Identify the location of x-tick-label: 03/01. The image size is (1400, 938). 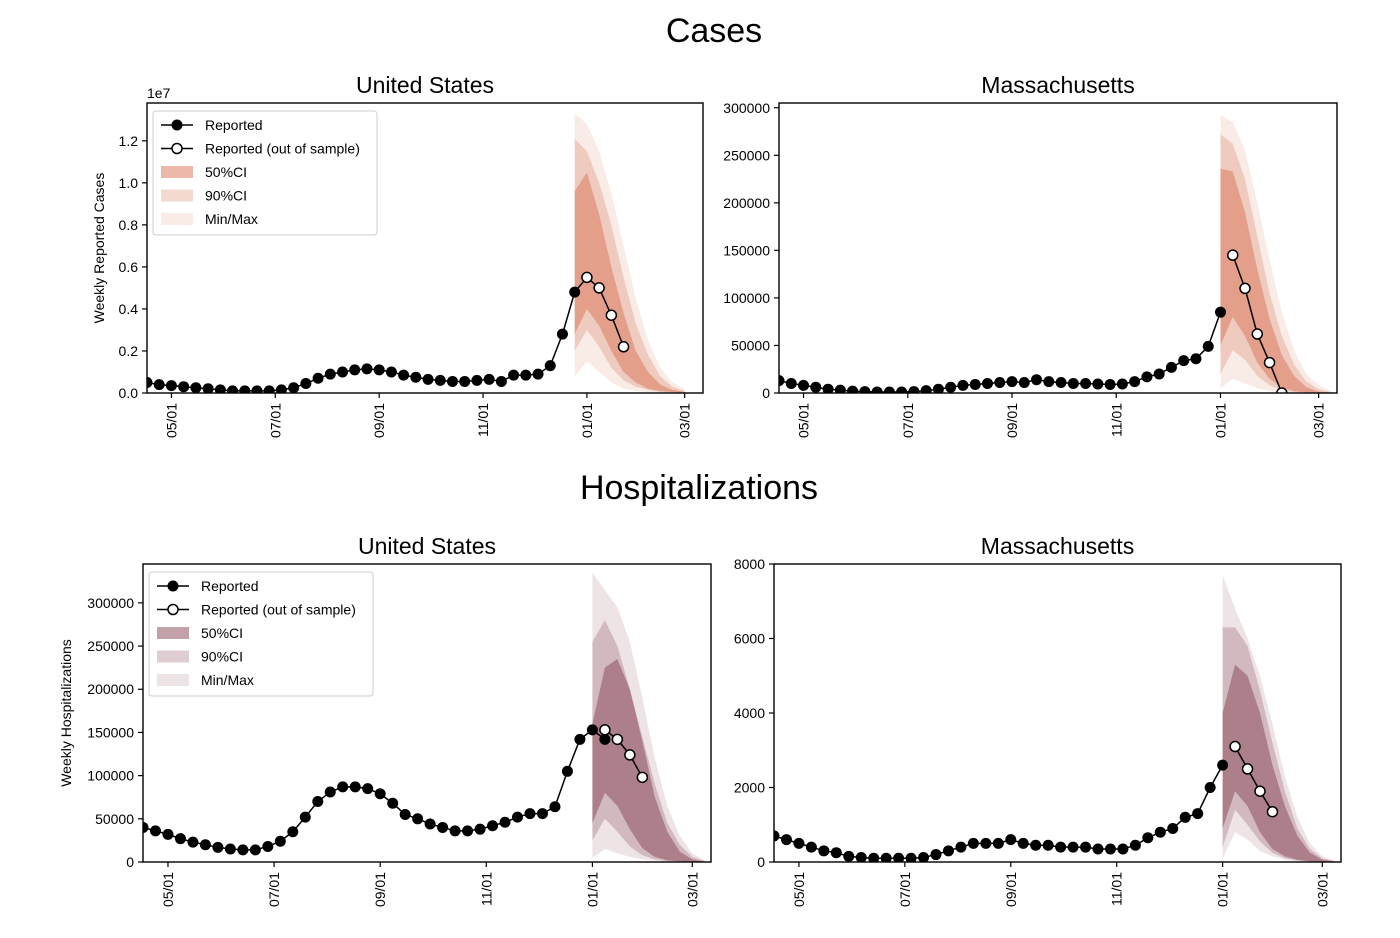
(692, 889).